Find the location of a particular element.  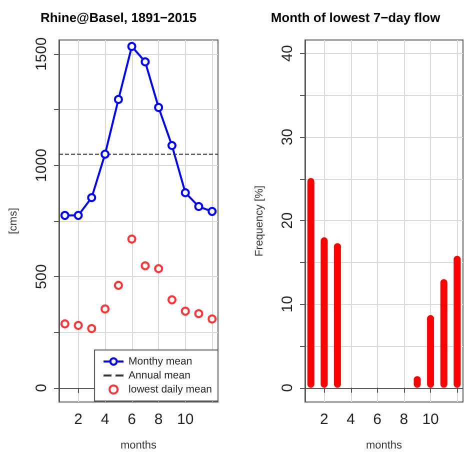

legend-label: Monthy mean is located at coordinates (160, 362).